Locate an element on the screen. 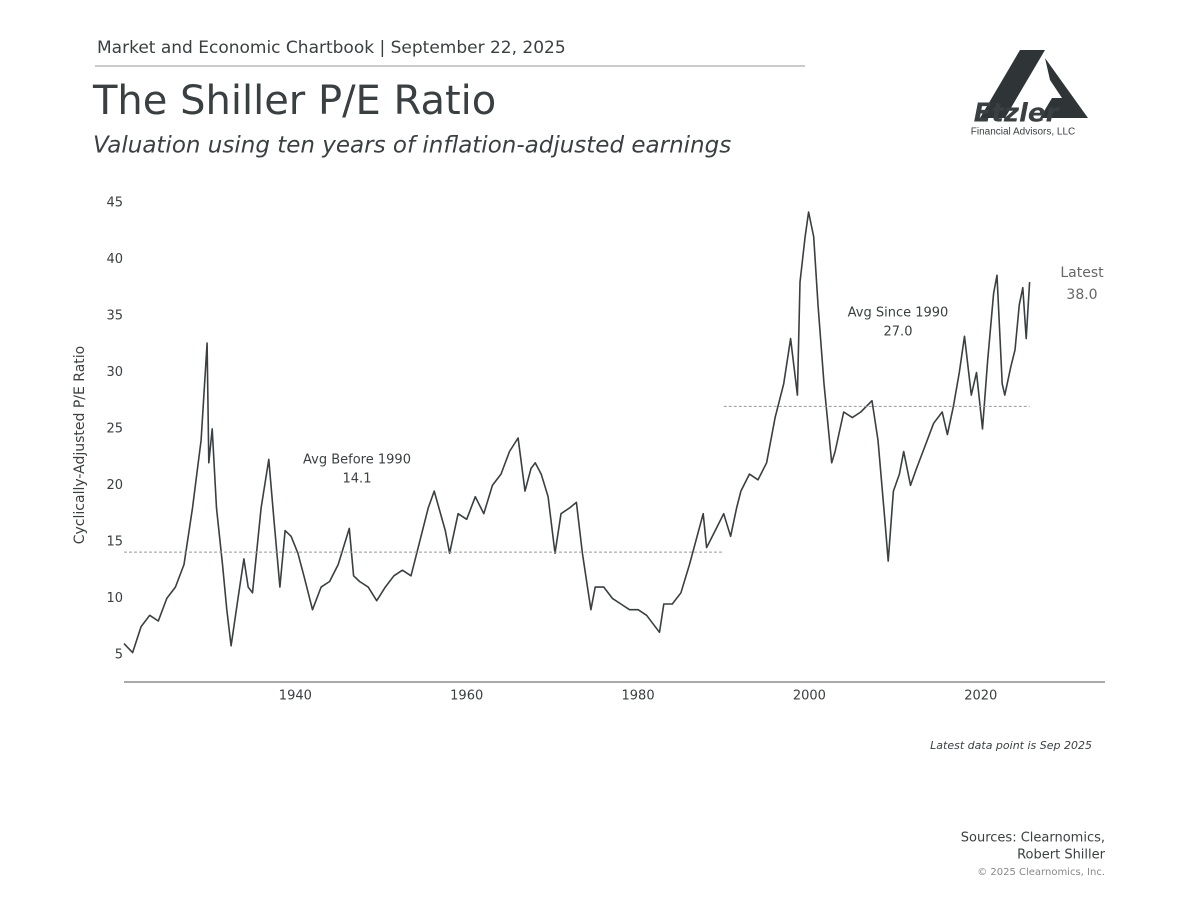 This screenshot has width=1200, height=900. y-tick-label: 35 is located at coordinates (114, 315).